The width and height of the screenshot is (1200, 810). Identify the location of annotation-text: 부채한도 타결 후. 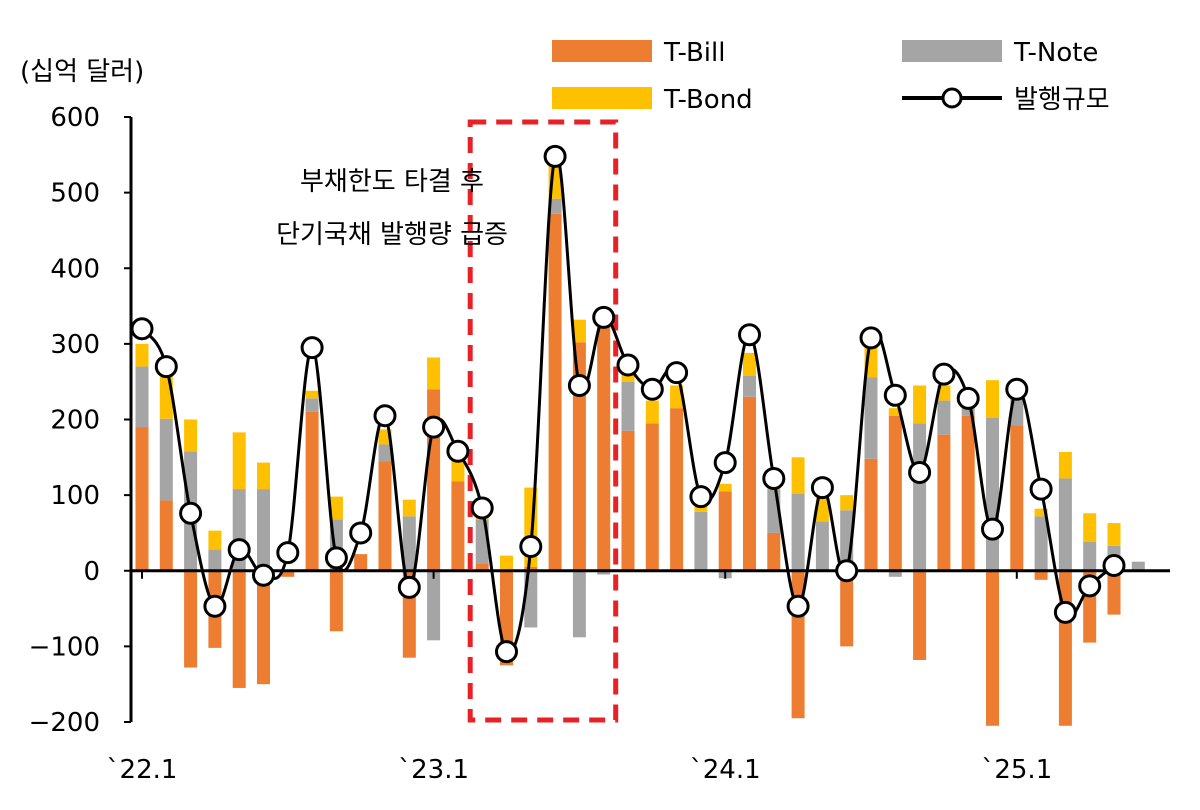
(392, 182).